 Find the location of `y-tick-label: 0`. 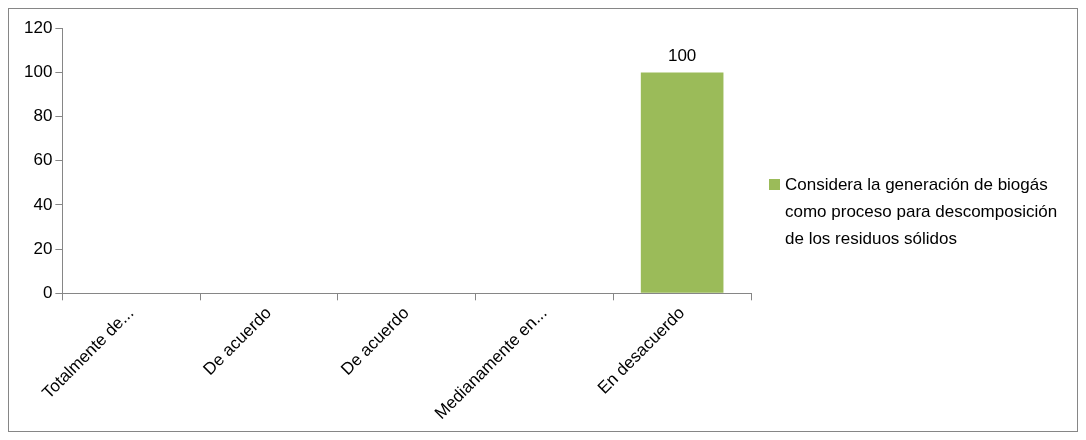

y-tick-label: 0 is located at coordinates (47, 293).